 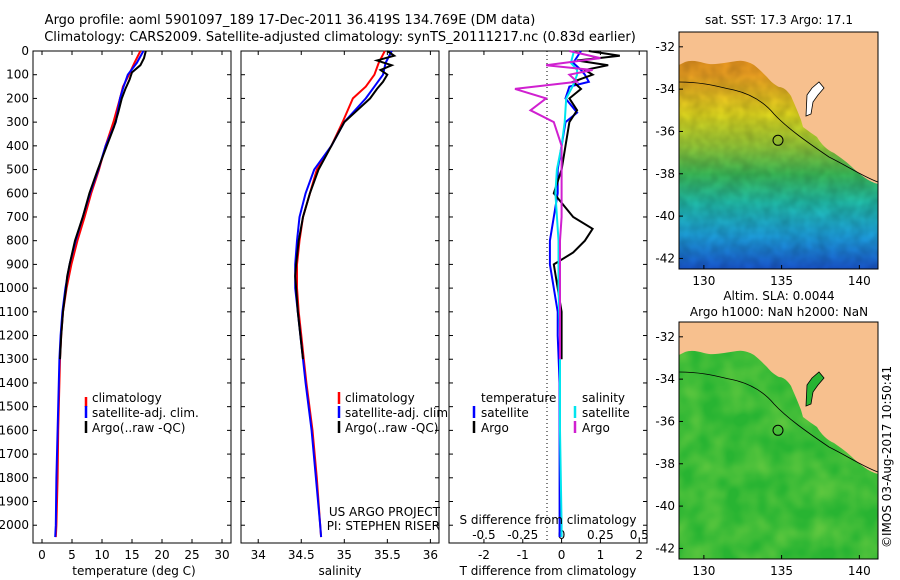 What do you see at coordinates (603, 398) in the screenshot?
I see `legend-salinity-heading: salinity` at bounding box center [603, 398].